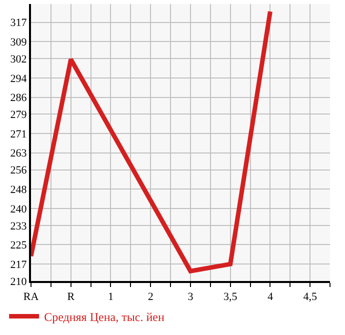 The image size is (345, 335). Describe the element at coordinates (104, 317) in the screenshot. I see `legend-label: Средняя Цена, тыс. йен` at that location.